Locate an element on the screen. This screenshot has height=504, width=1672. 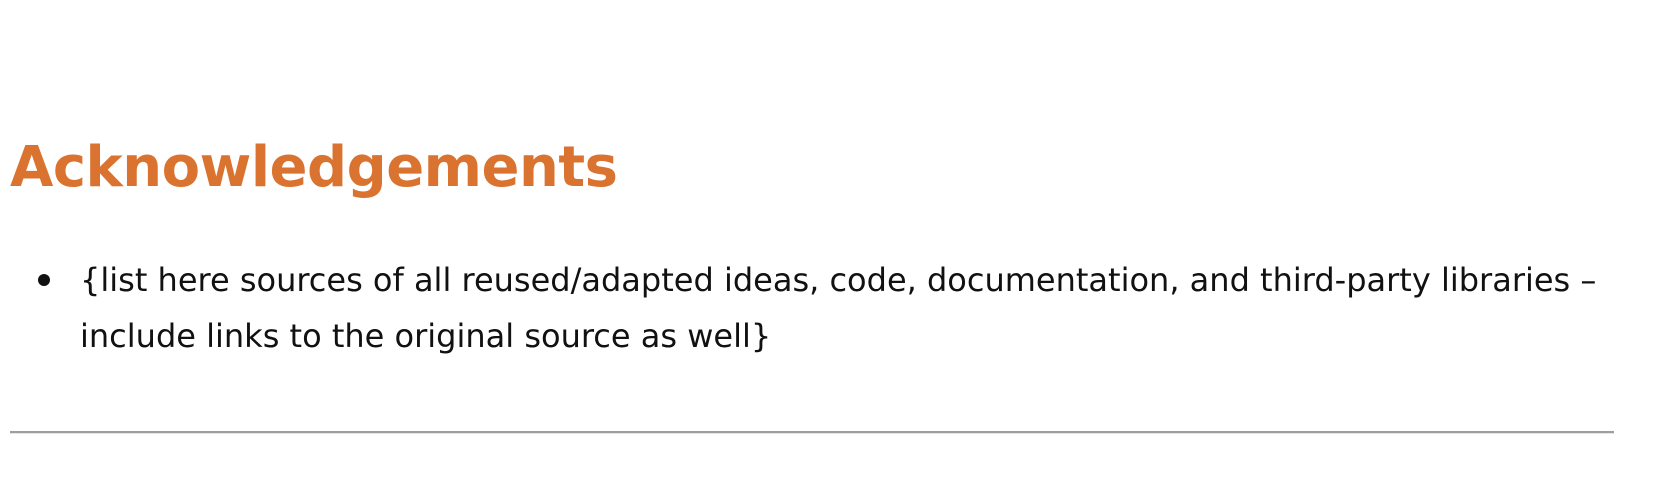
bullet-icon is located at coordinates (44, 280).